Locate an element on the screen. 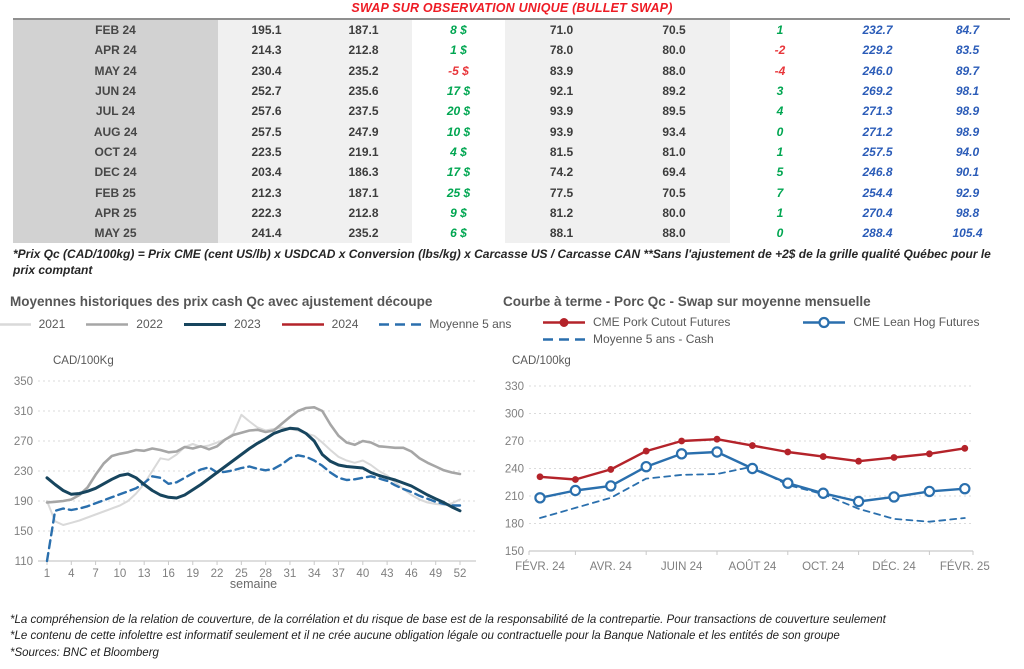 The image size is (1024, 669). value-cell: 81.5 is located at coordinates (561, 152).